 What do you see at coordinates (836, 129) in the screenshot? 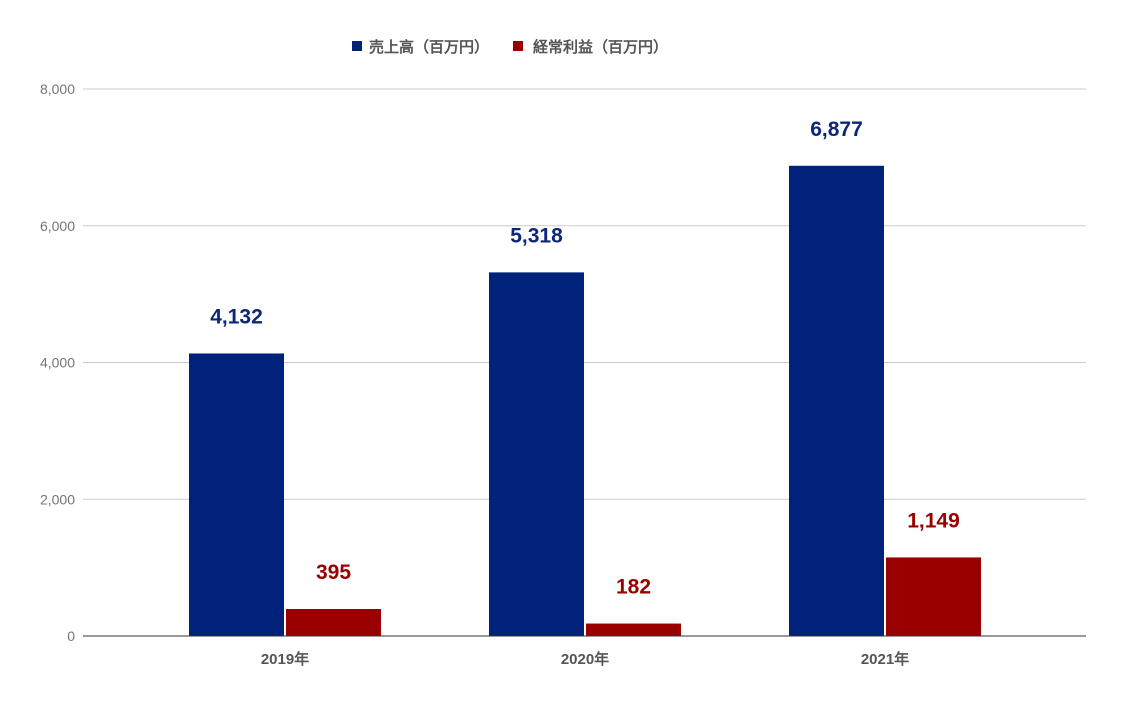
I see `sales-data-label: 6,877` at bounding box center [836, 129].